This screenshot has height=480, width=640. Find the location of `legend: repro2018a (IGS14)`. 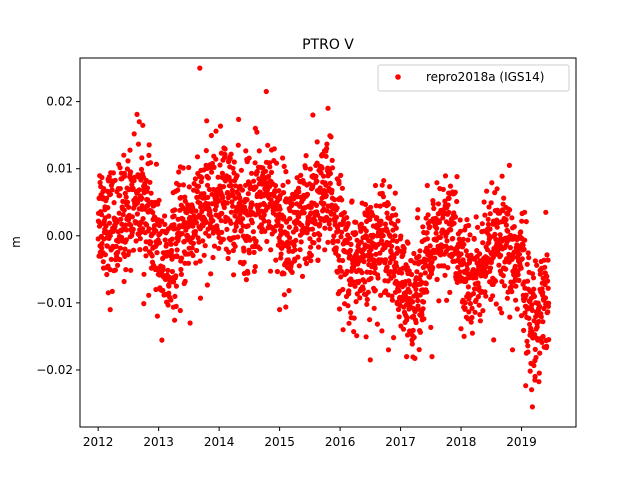

legend: repro2018a (IGS14) is located at coordinates (473, 78).